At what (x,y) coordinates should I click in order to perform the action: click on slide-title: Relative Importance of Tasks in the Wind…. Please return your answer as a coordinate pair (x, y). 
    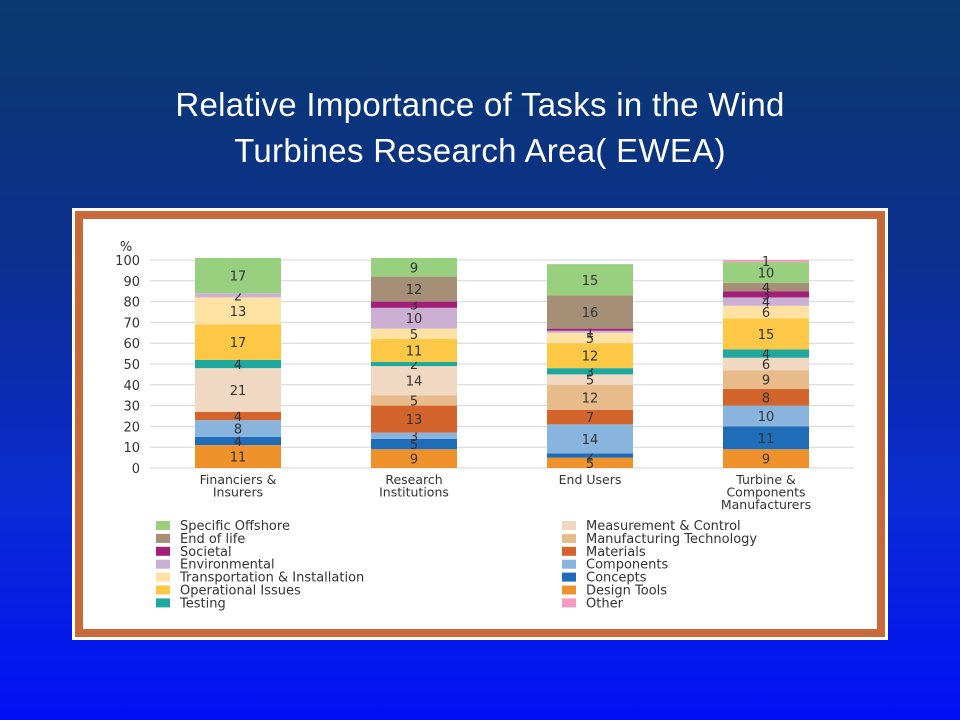
    Looking at the image, I should click on (480, 128).